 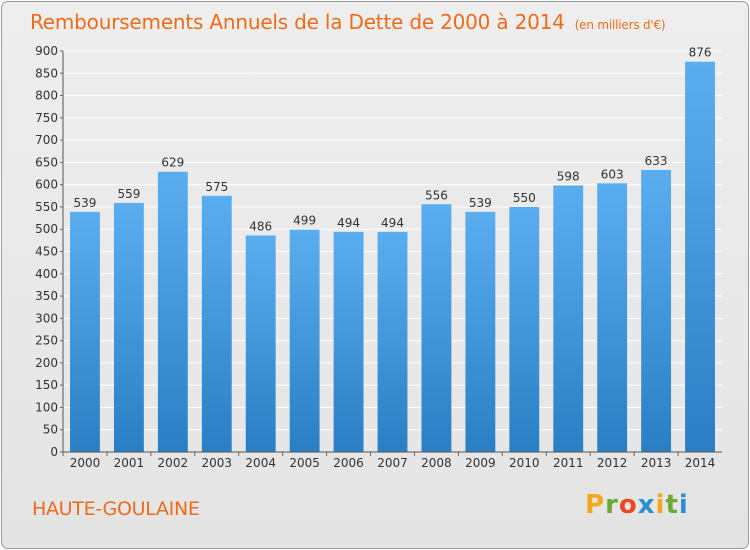 I want to click on y-tick-label: 350, so click(x=46, y=296).